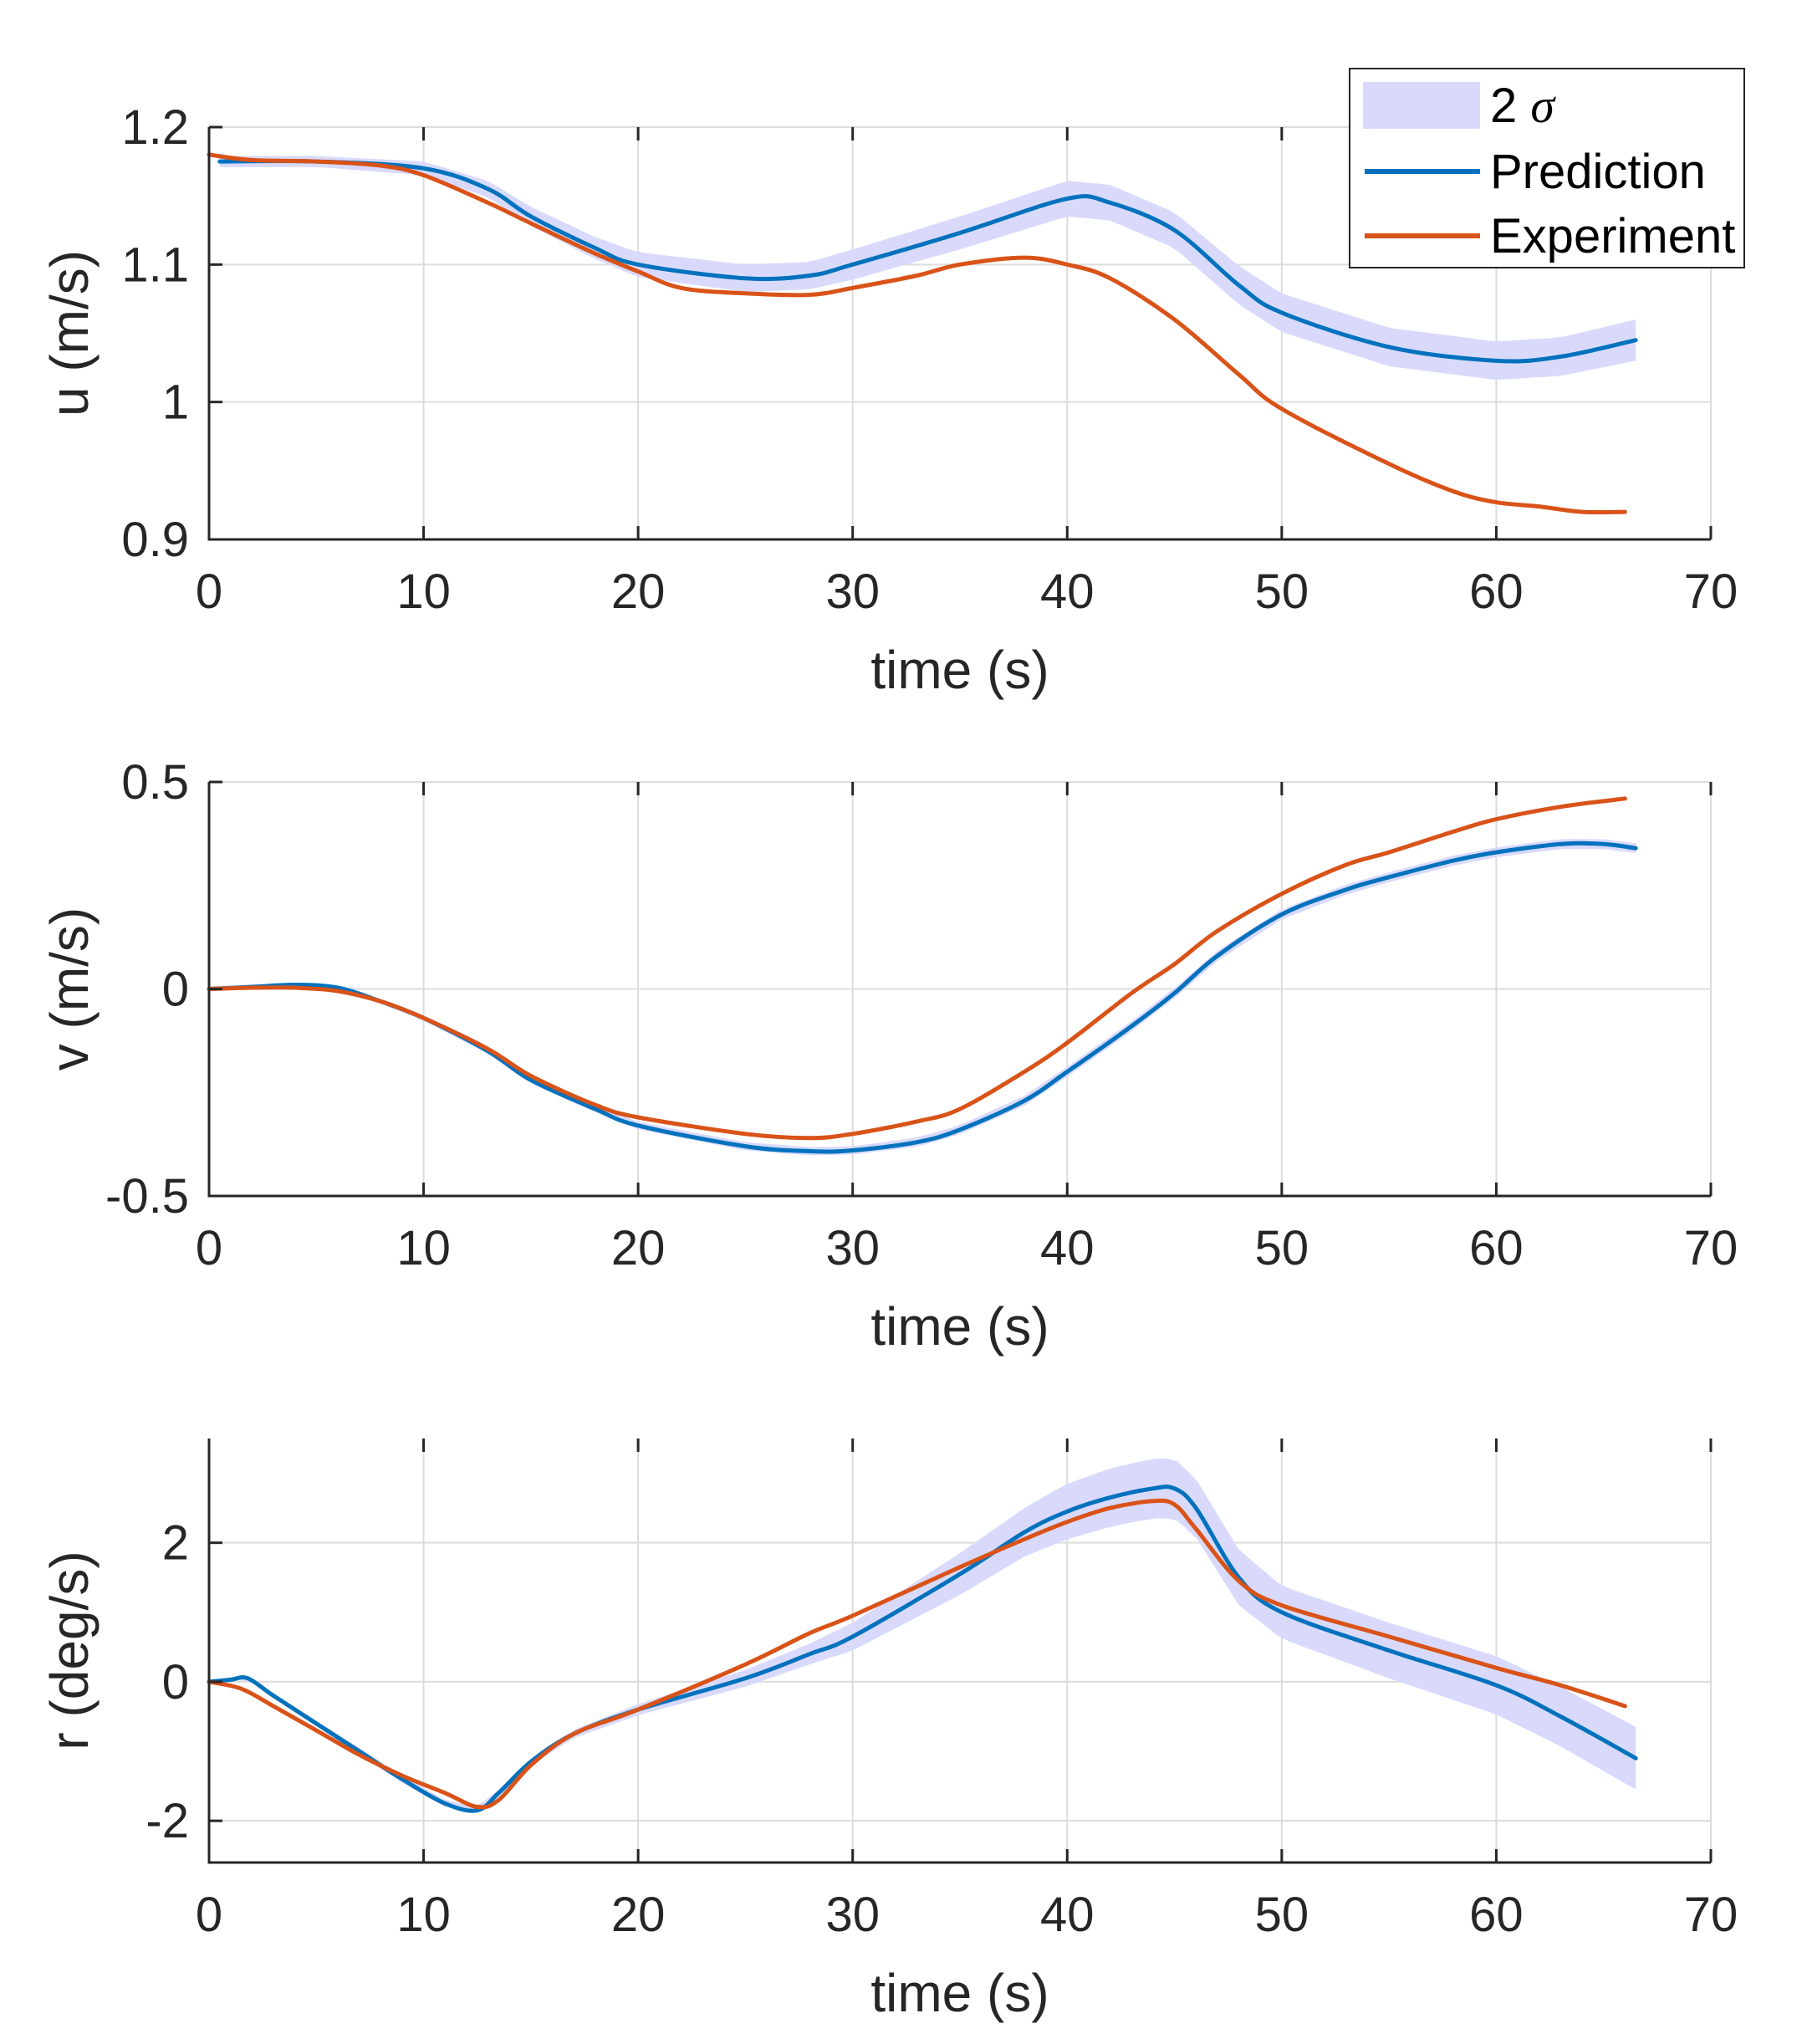 This screenshot has width=1807, height=2044. Describe the element at coordinates (1598, 172) in the screenshot. I see `legend-prediction-label: Prediction` at that location.